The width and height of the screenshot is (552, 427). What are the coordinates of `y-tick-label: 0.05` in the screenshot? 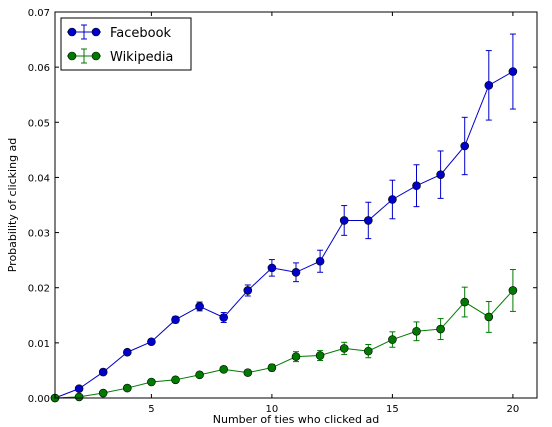 It's located at (39, 123).